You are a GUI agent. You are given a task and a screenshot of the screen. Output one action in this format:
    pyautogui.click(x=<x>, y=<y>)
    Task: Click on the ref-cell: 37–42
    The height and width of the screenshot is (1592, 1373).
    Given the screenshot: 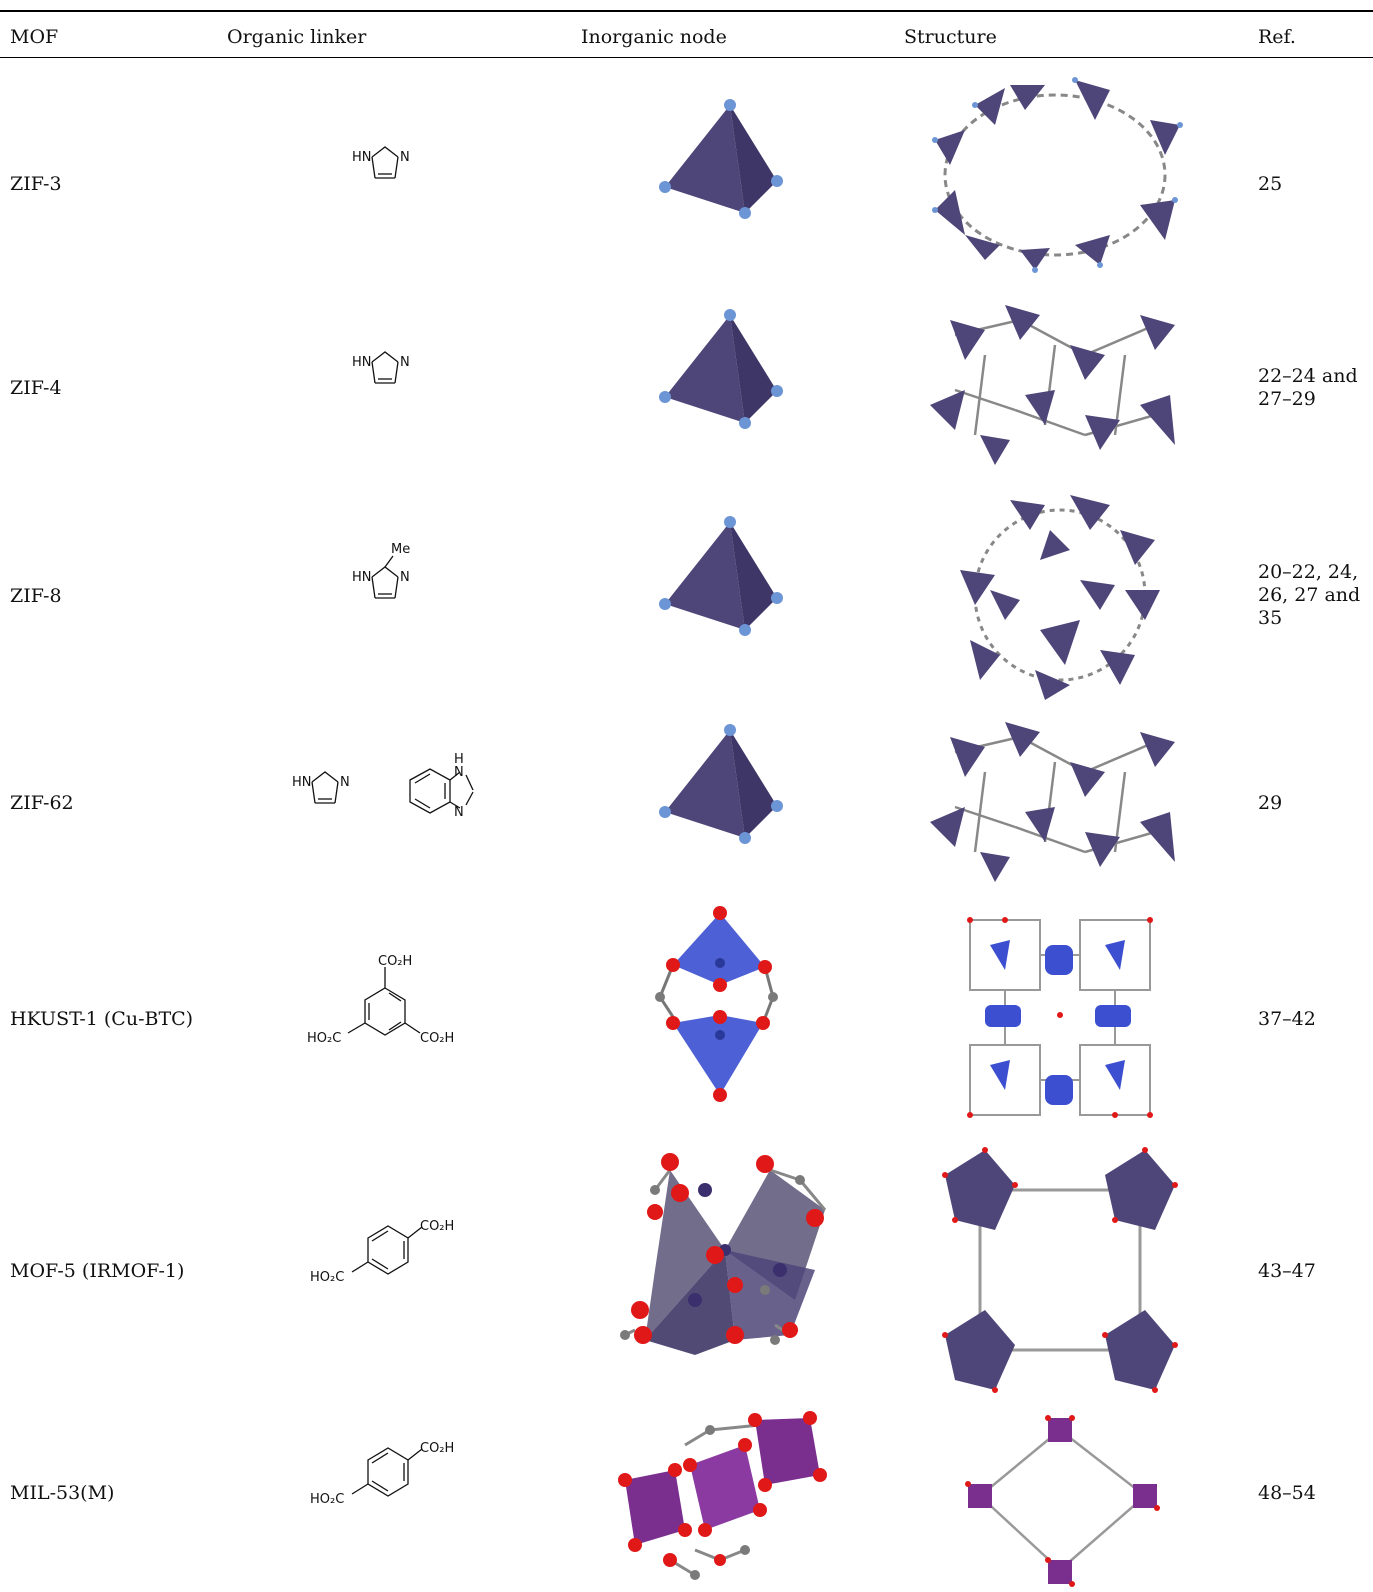 What is the action you would take?
    pyautogui.click(x=1313, y=1019)
    